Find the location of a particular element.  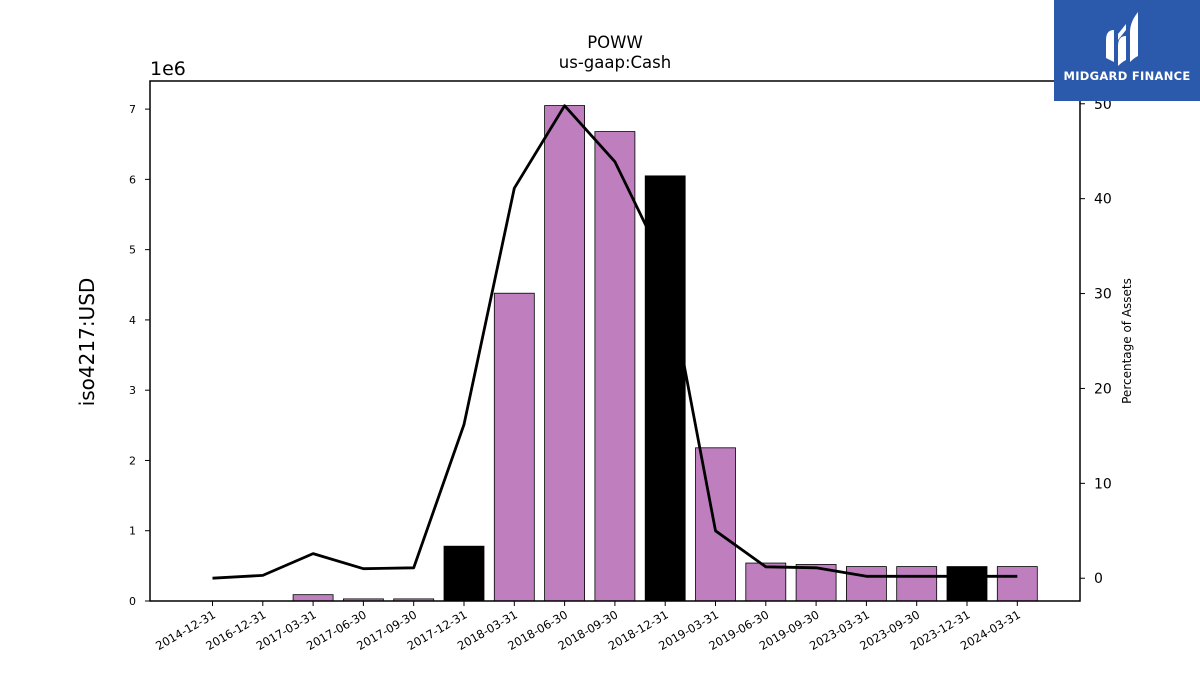

logo: MIDGARD FINANCE is located at coordinates (1127, 50).